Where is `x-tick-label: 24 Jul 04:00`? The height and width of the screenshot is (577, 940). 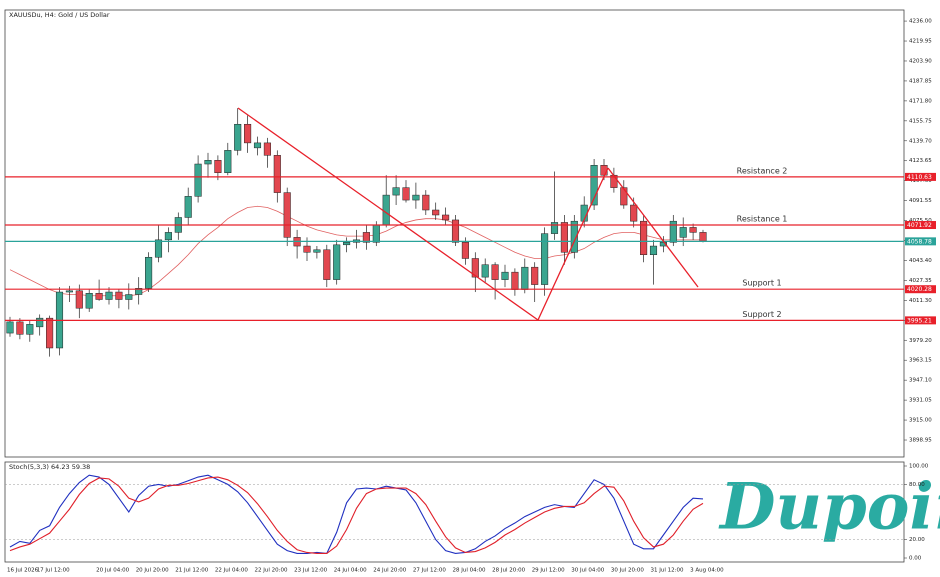 x-tick-label: 24 Jul 04:00 is located at coordinates (350, 571).